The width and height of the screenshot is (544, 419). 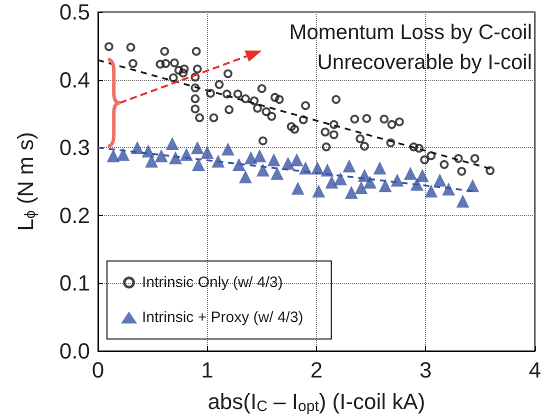 I want to click on y-tick-label: 0.4, so click(x=74, y=79).